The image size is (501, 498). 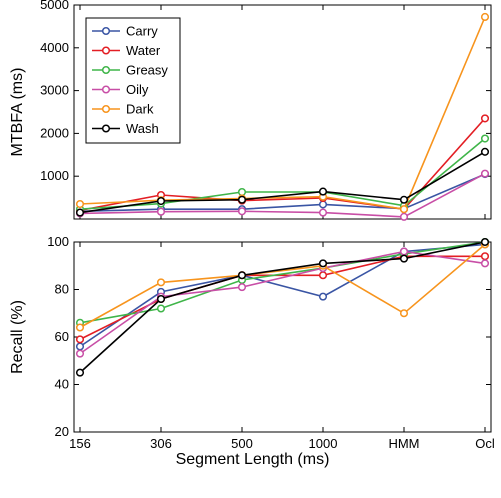 I want to click on series-line-dark, so click(x=282, y=286).